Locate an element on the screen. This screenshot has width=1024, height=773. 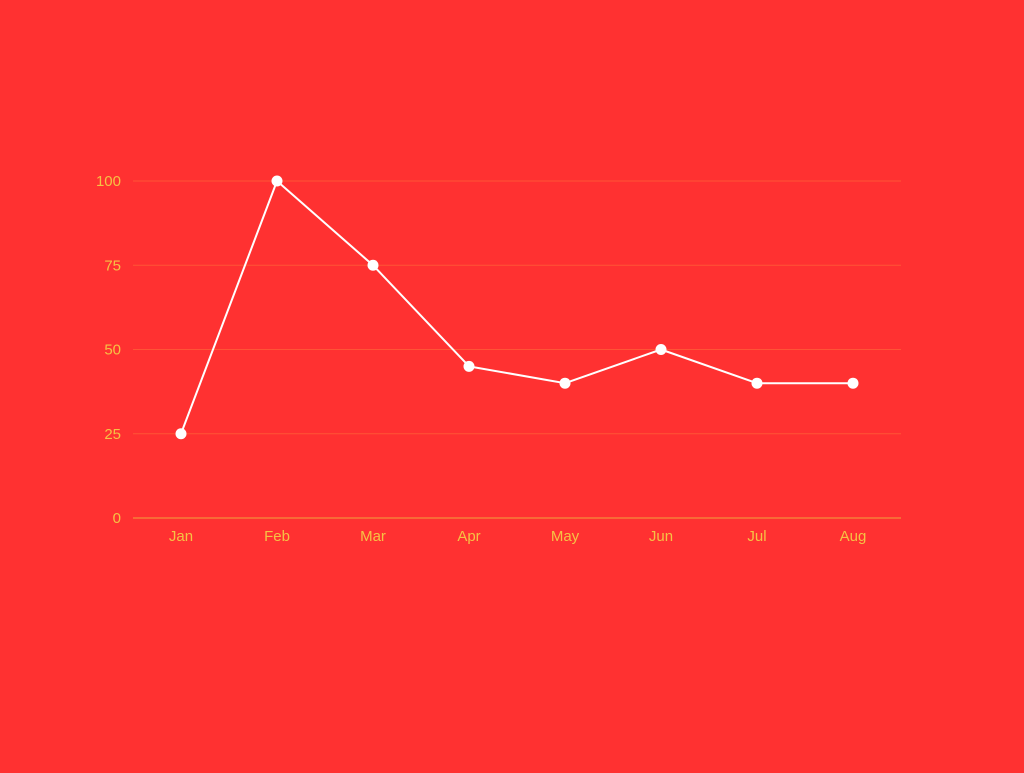
data-point-may is located at coordinates (565, 383).